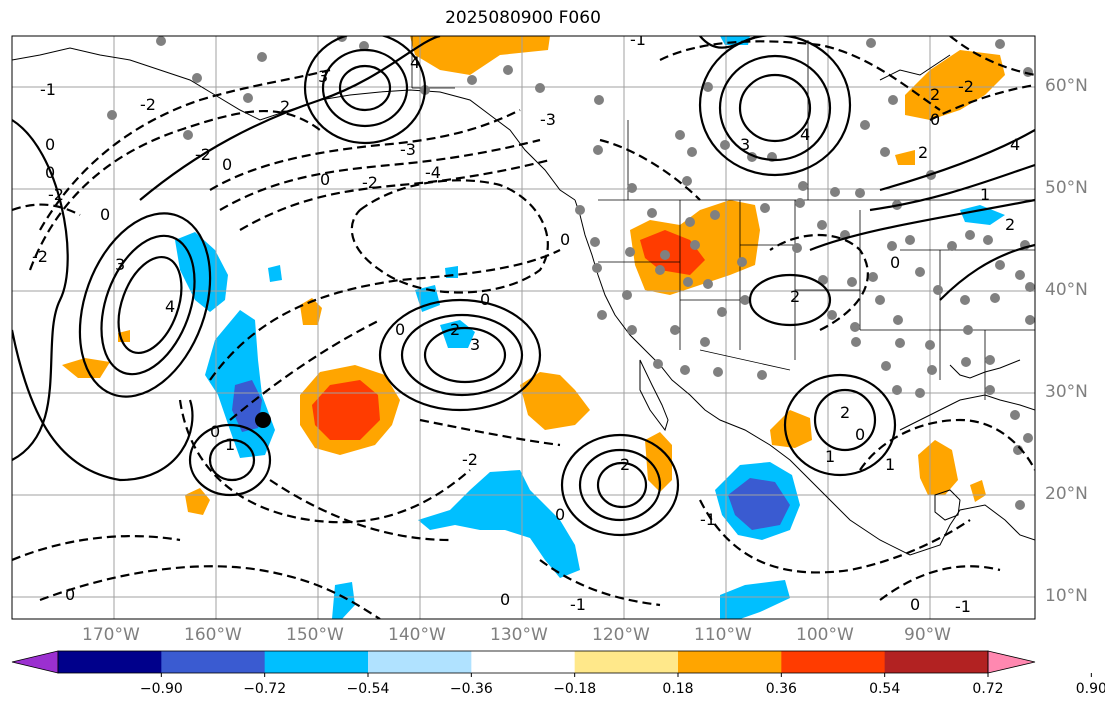 The height and width of the screenshot is (712, 1105). I want to click on lon-label: 140°W, so click(417, 635).